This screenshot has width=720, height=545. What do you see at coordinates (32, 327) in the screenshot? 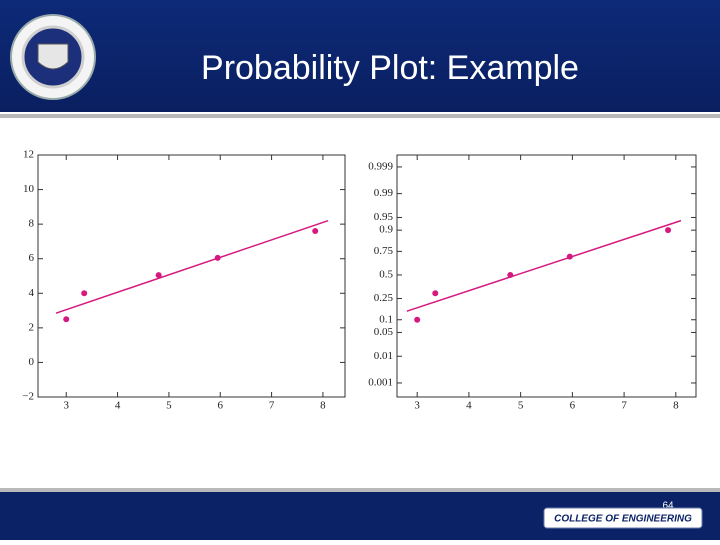
I see `y-tick-label: 2` at bounding box center [32, 327].